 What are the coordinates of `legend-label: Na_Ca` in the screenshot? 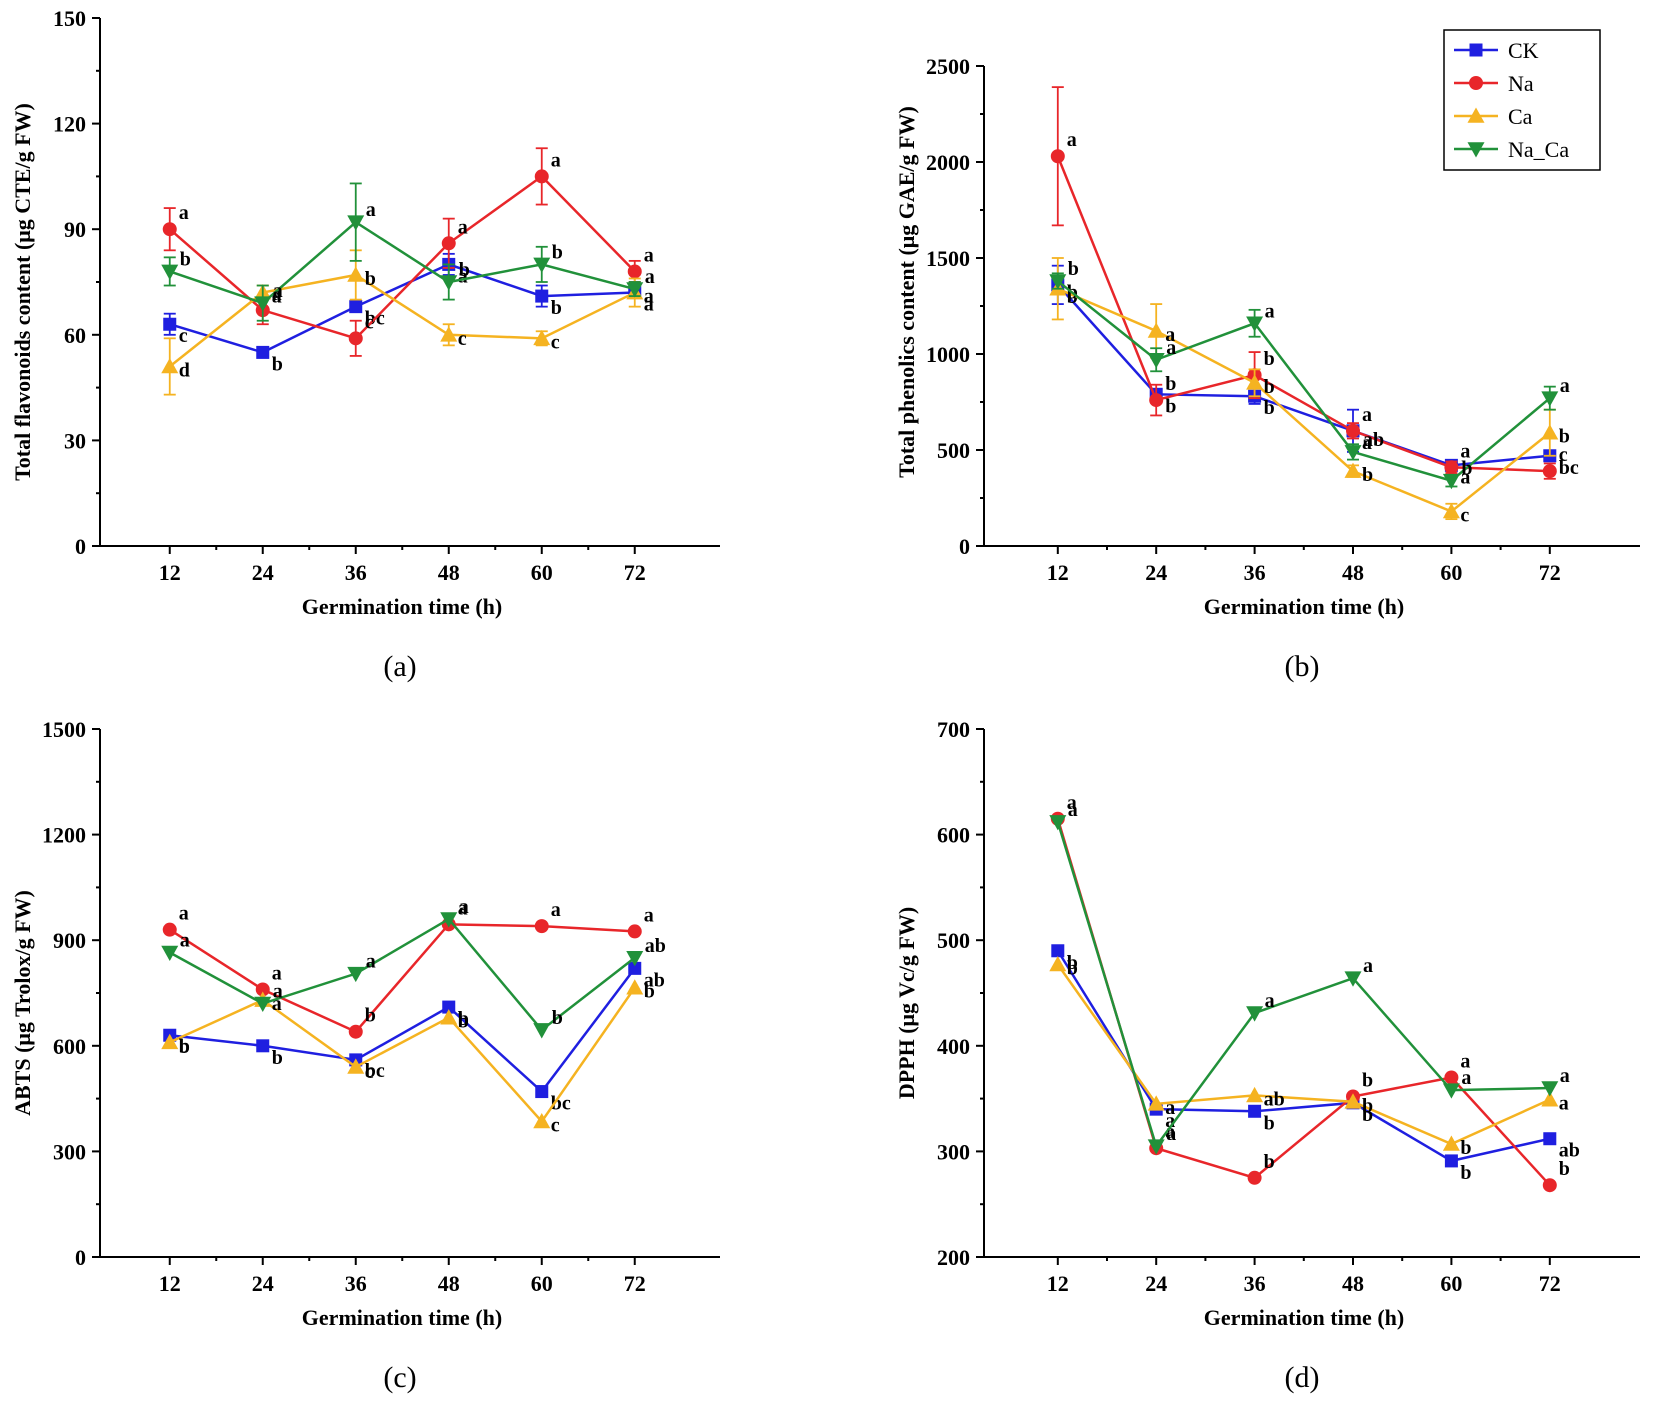 It's located at (1538, 149).